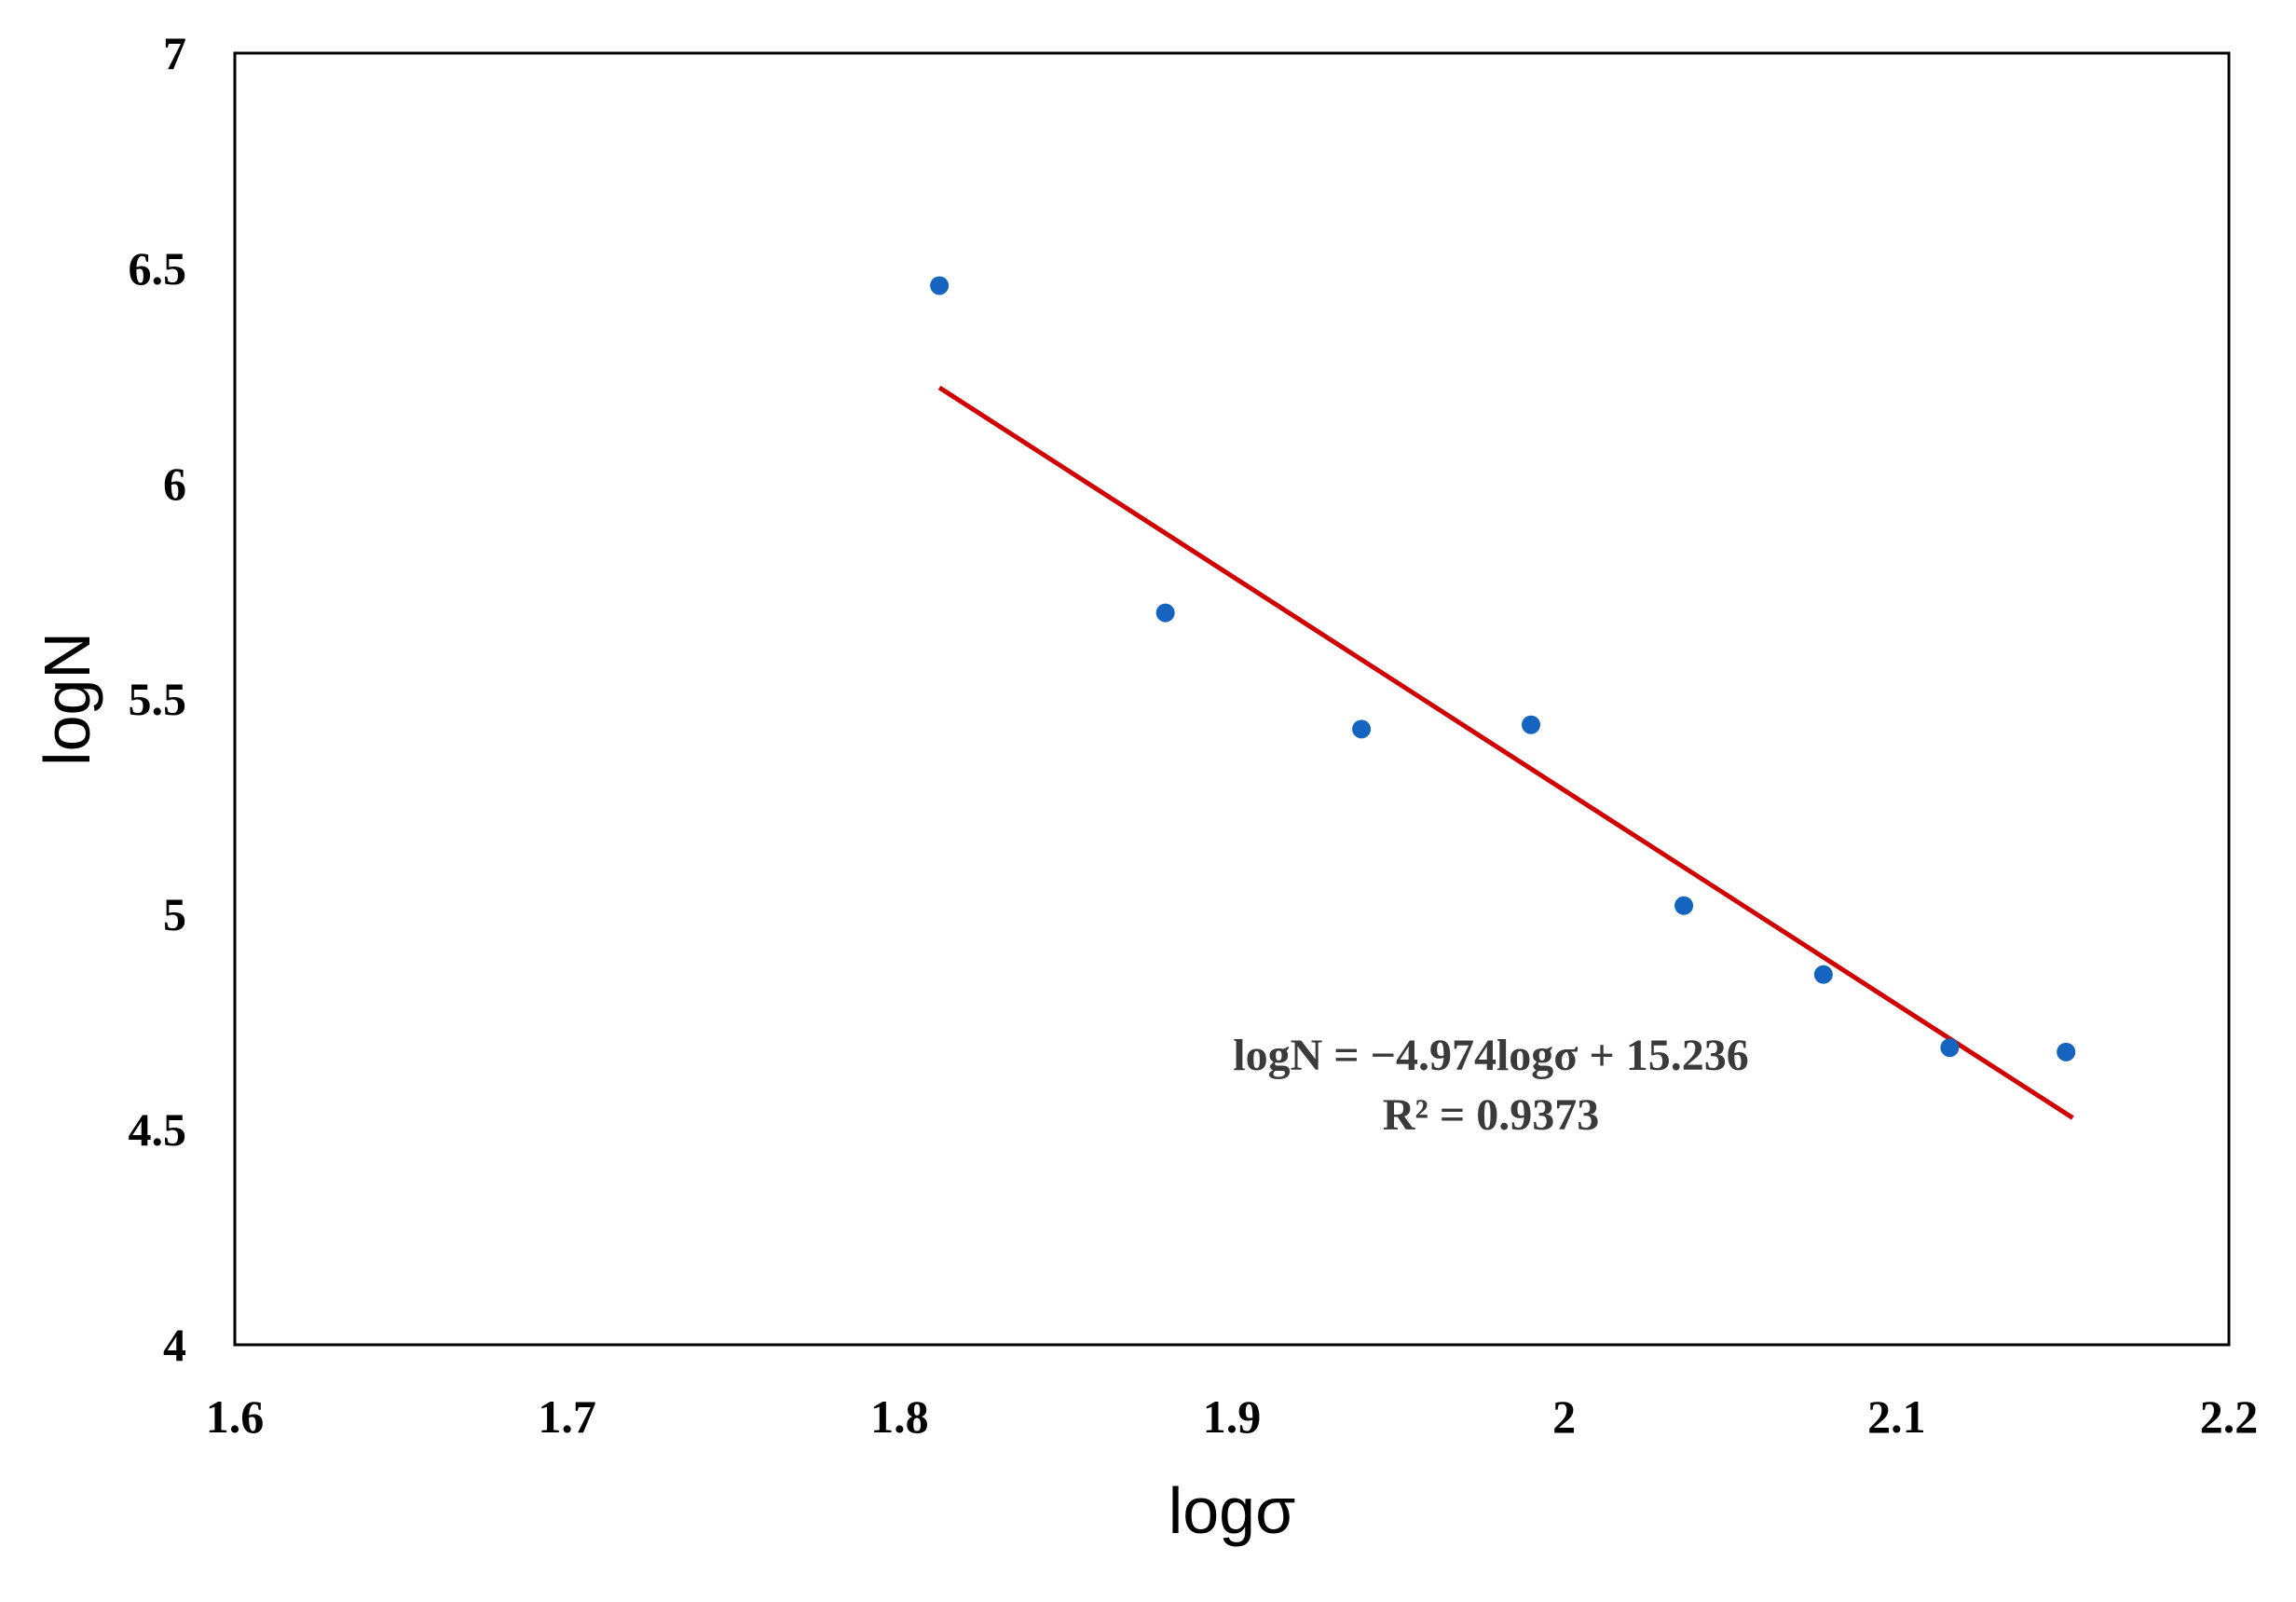 The image size is (2296, 1602). I want to click on x-tick-label: 2.1, so click(1896, 1416).